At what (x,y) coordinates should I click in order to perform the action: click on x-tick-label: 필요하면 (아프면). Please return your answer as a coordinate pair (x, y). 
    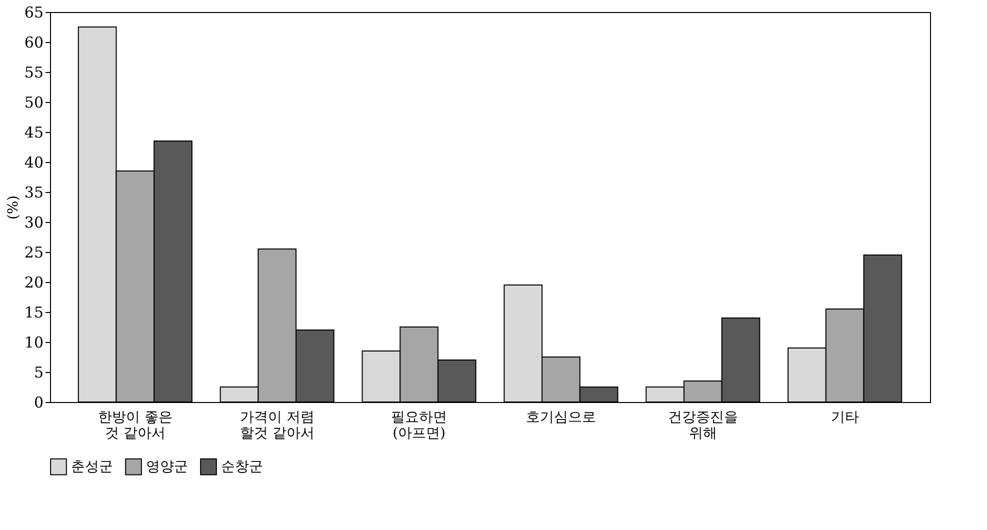
    Looking at the image, I should click on (419, 426).